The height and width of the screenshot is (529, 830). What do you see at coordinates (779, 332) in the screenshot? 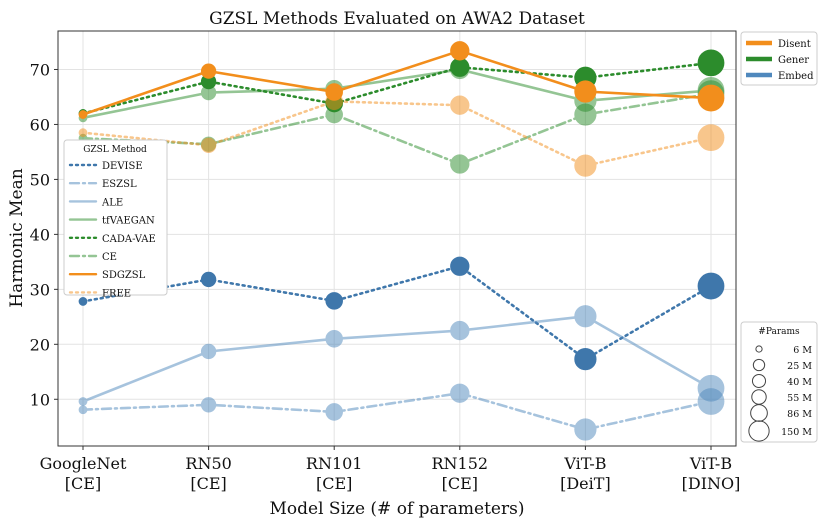
I see `size-legend-title: #Params` at bounding box center [779, 332].